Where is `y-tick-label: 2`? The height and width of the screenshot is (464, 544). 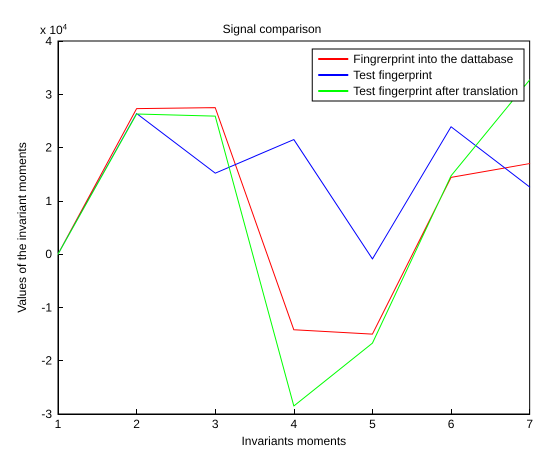 y-tick-label: 2 is located at coordinates (48, 147).